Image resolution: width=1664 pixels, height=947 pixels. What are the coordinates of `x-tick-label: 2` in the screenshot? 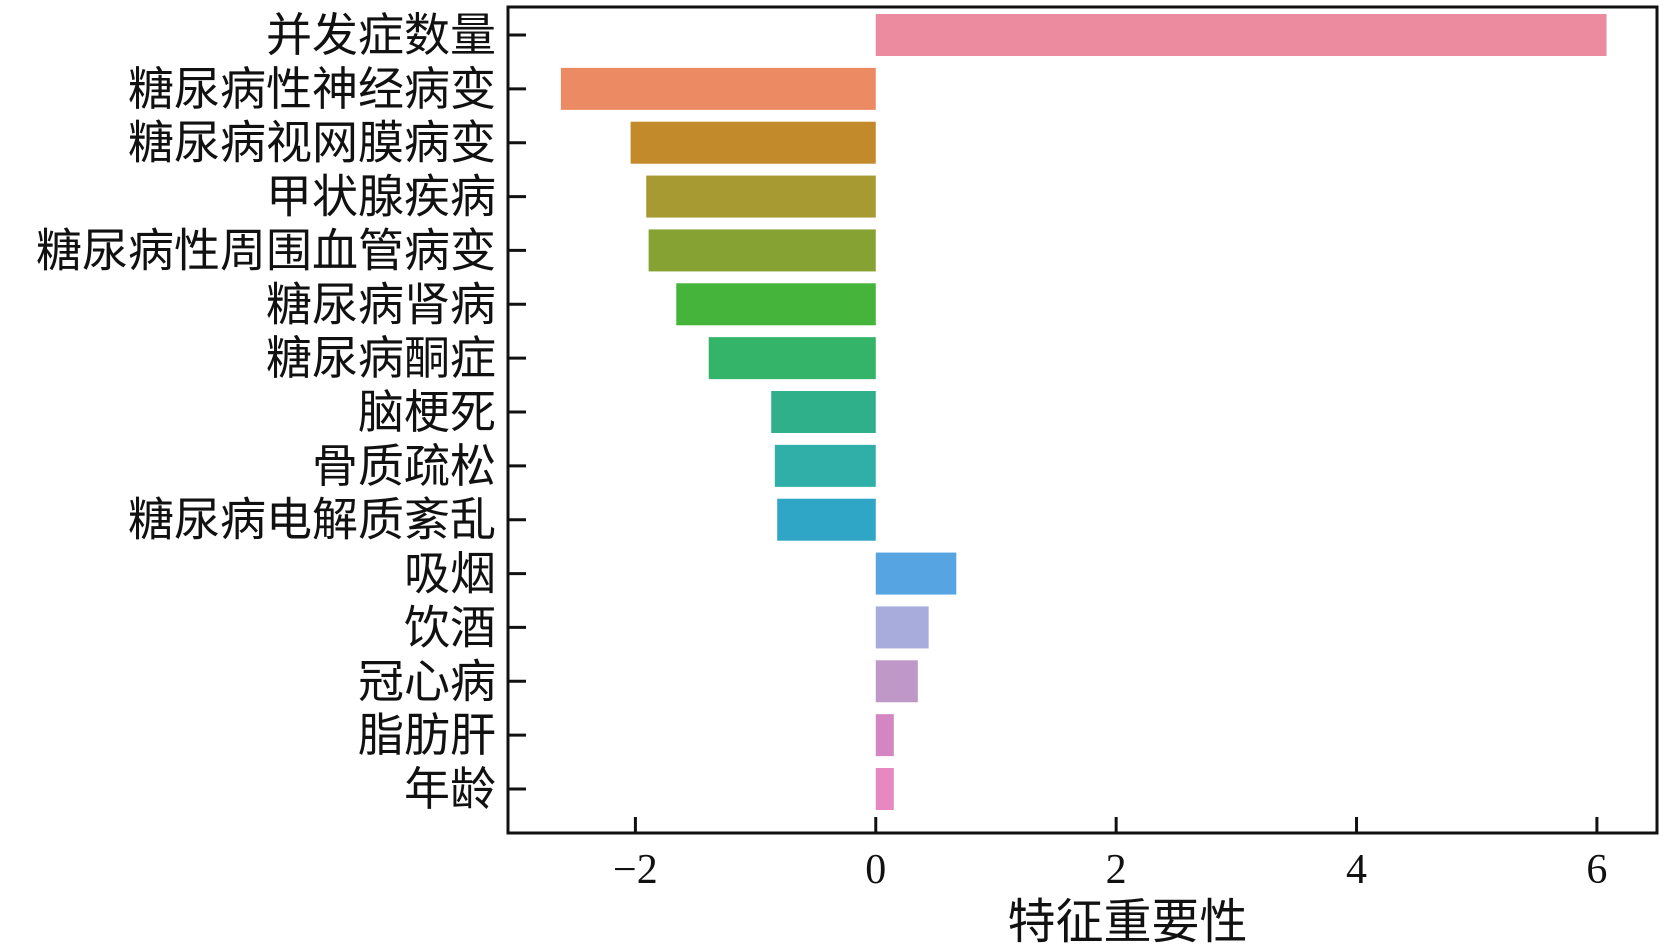 It's located at (1116, 870).